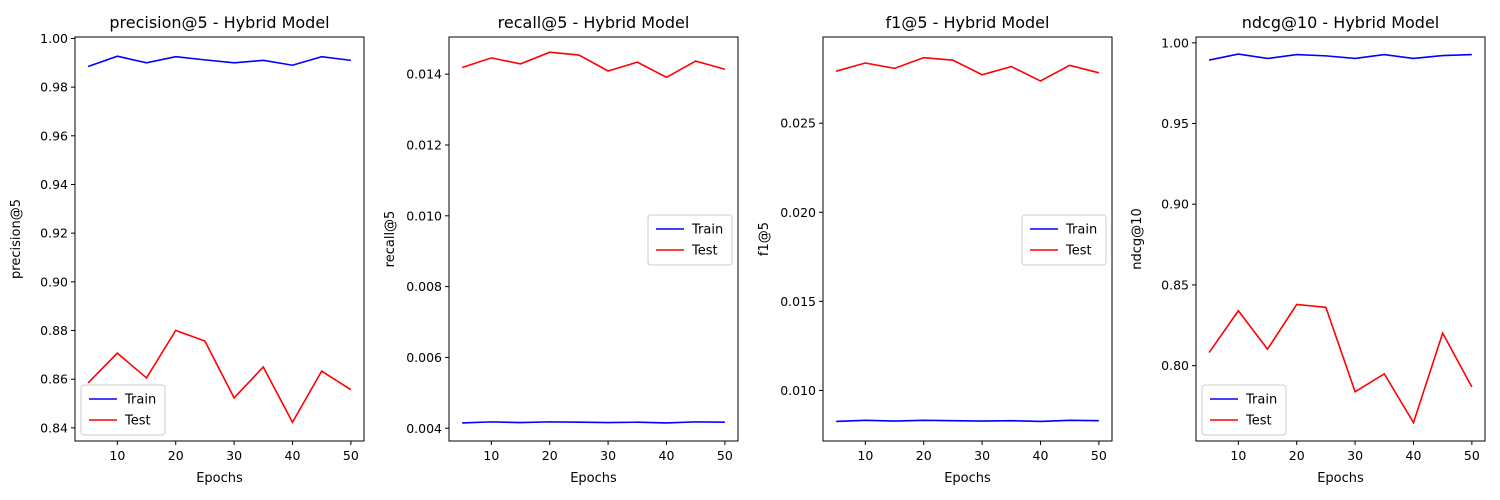  Describe the element at coordinates (54, 184) in the screenshot. I see `y-tick-label: 0.94` at that location.